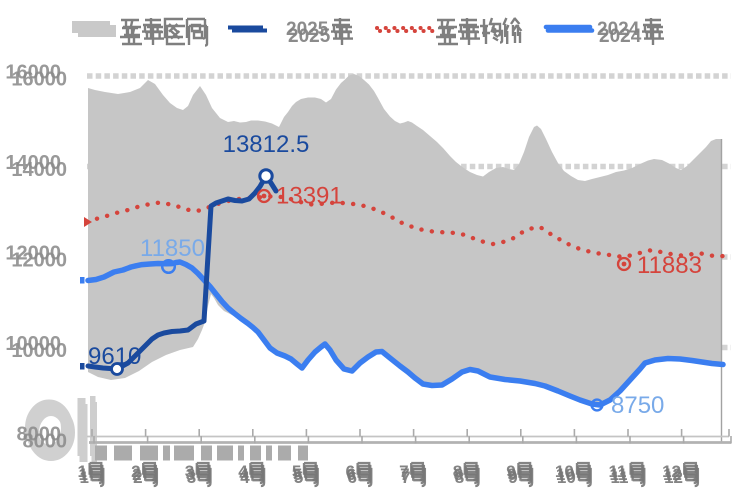 The image size is (750, 497). I want to click on svg-text: 11850, so click(172, 248).